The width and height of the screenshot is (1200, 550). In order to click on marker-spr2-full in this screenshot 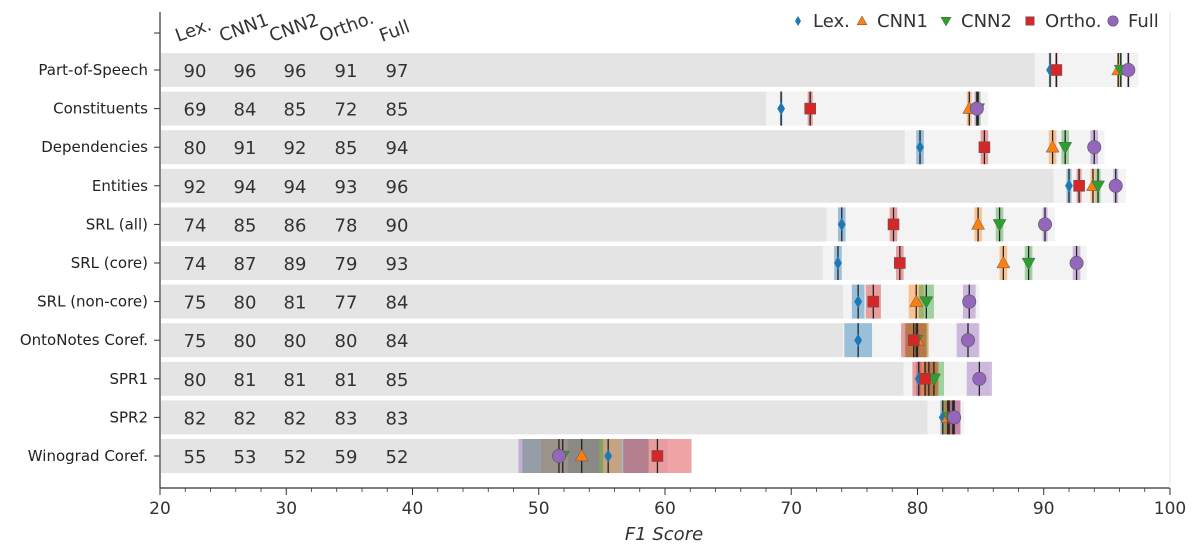, I will do `click(954, 417)`.